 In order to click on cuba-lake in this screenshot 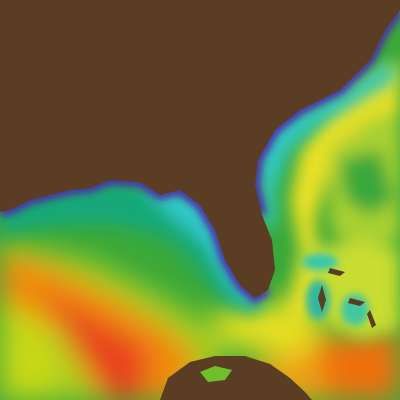, I will do `click(216, 374)`.